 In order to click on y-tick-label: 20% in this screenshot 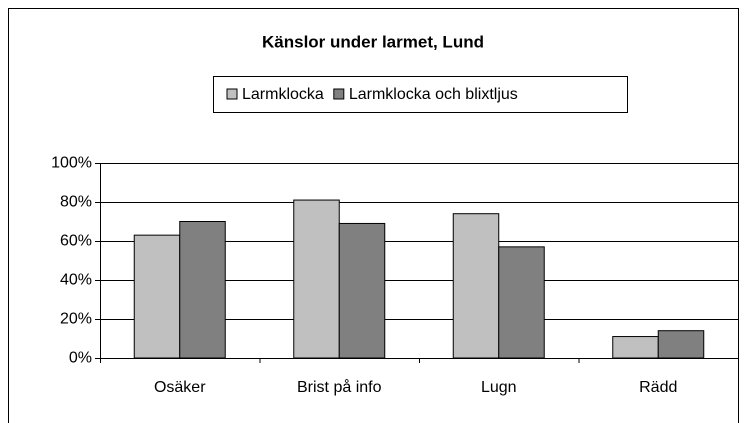, I will do `click(76, 319)`.